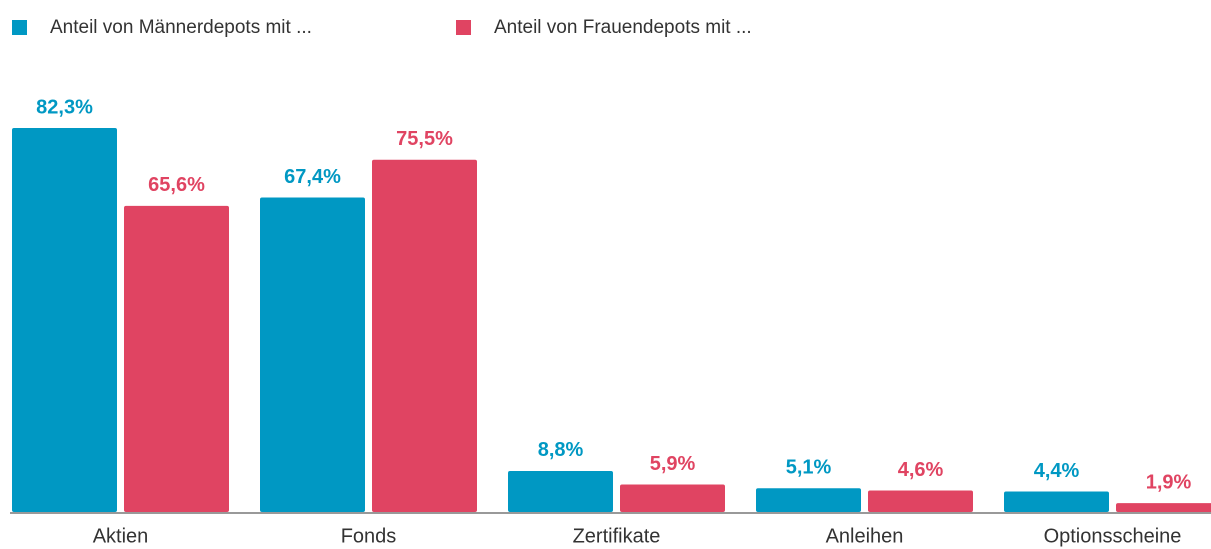  I want to click on data-label: 5,1%, so click(809, 467).